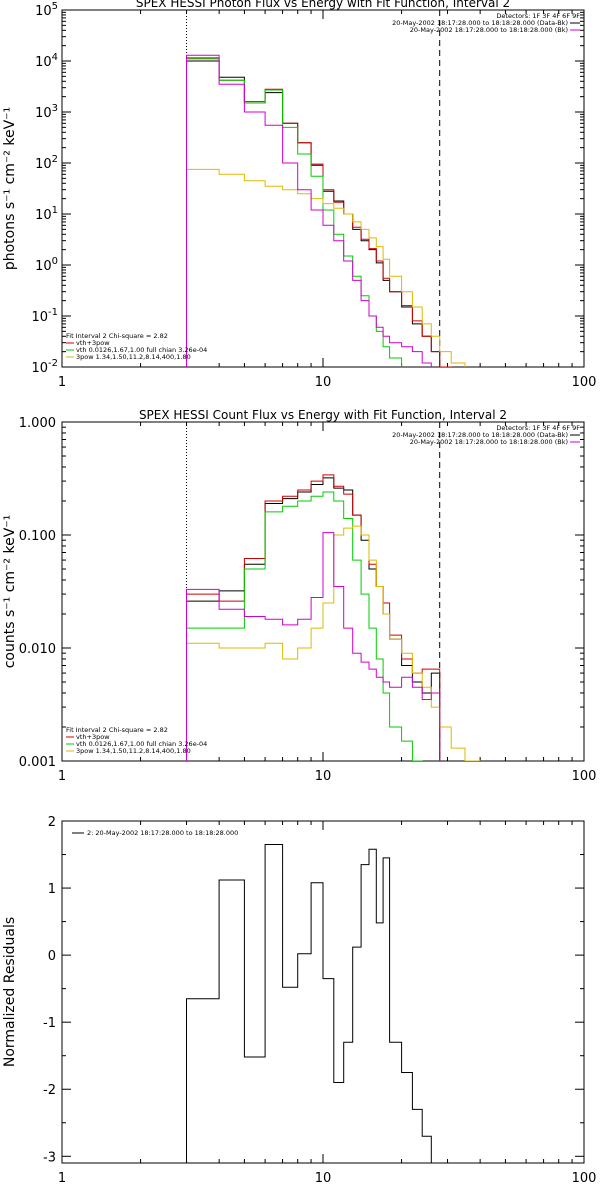 The image size is (600, 1204). I want to click on y-tick-label: 10⁻¹, so click(44, 316).